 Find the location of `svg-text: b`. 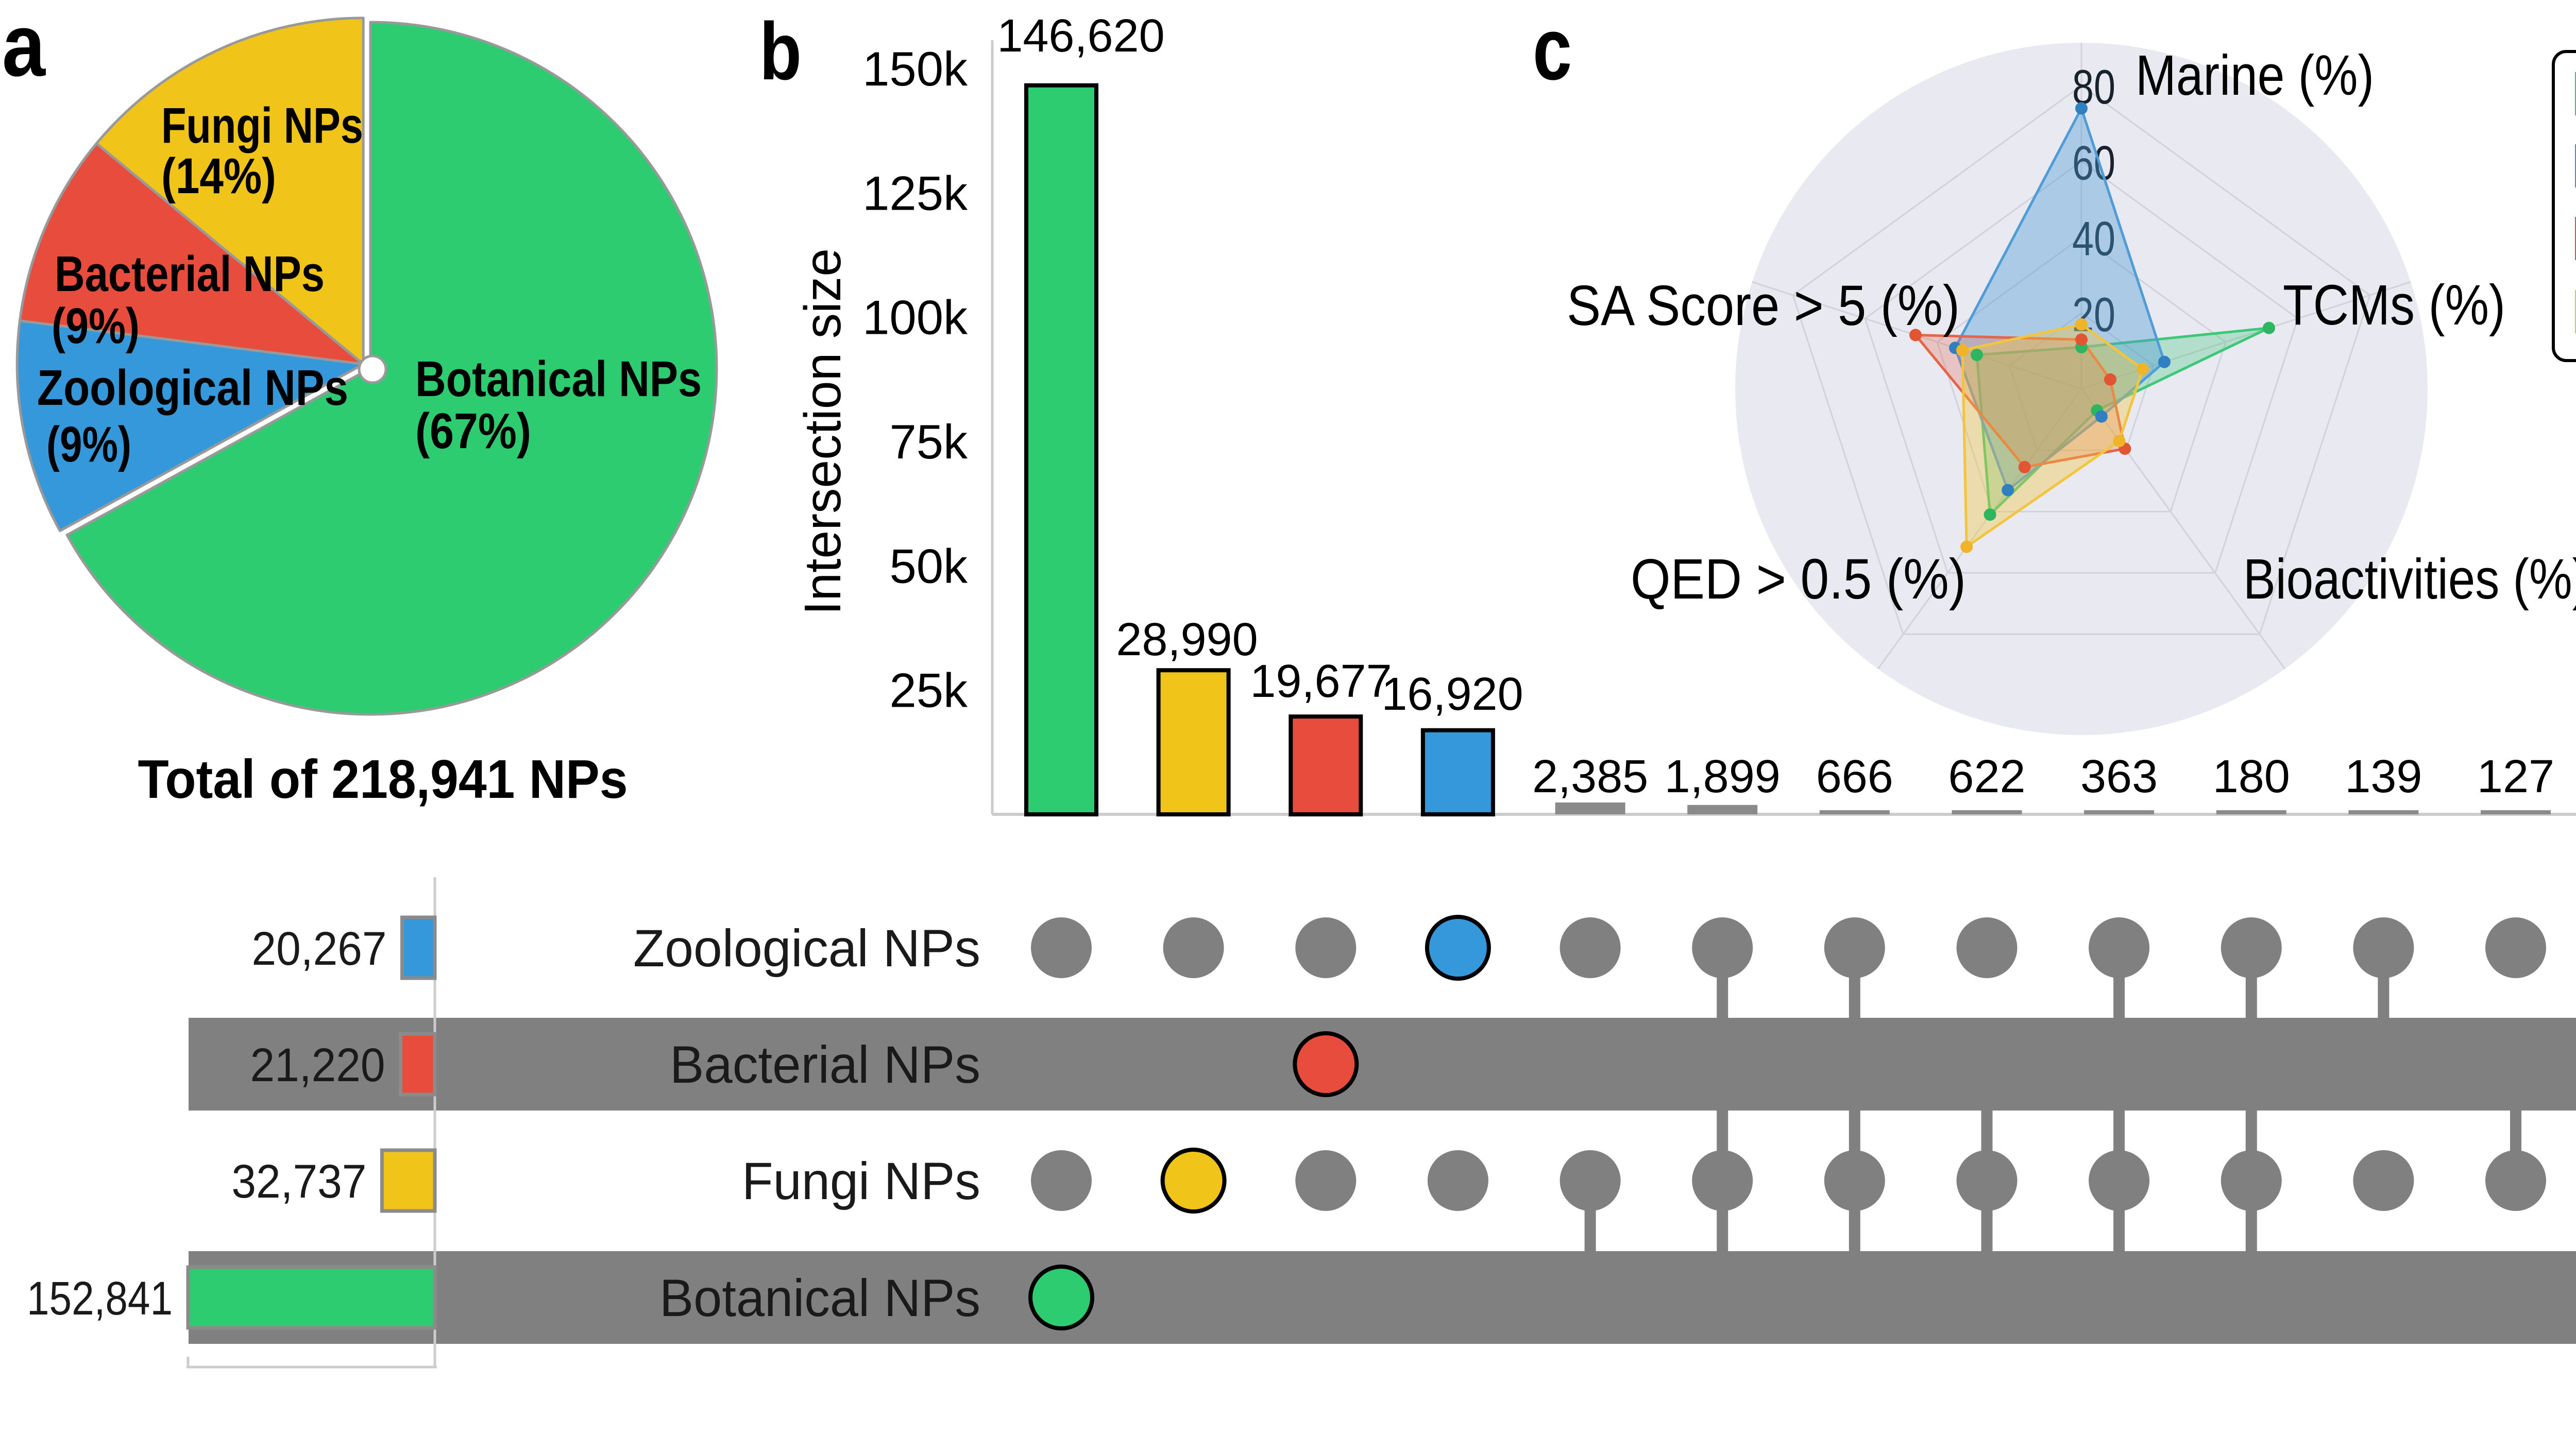

svg-text: b is located at coordinates (780, 51).